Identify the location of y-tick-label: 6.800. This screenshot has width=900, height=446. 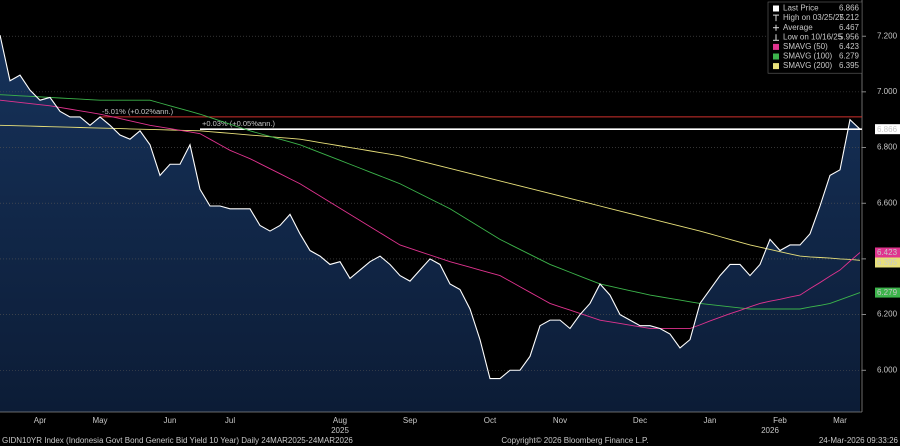
(887, 147).